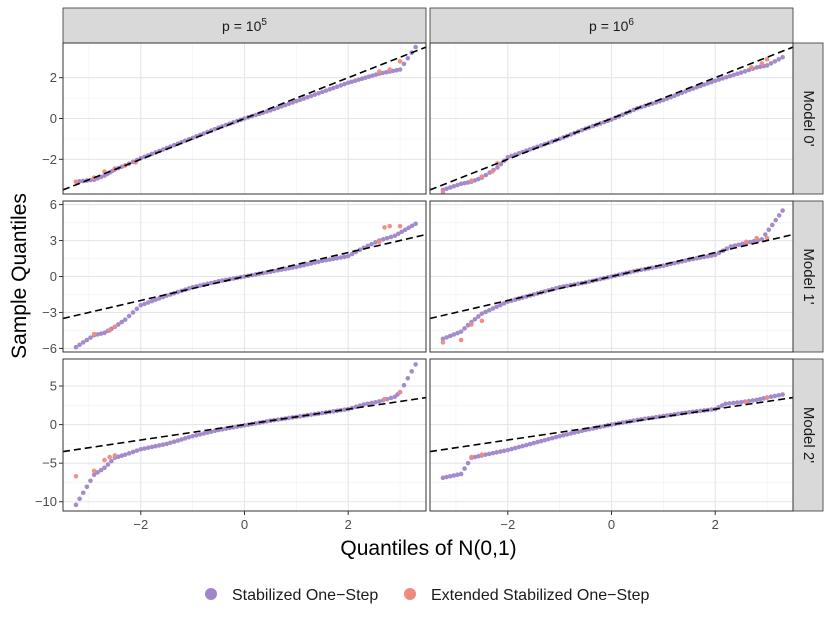  Describe the element at coordinates (211, 594) in the screenshot. I see `legend-key-stabilized` at that location.